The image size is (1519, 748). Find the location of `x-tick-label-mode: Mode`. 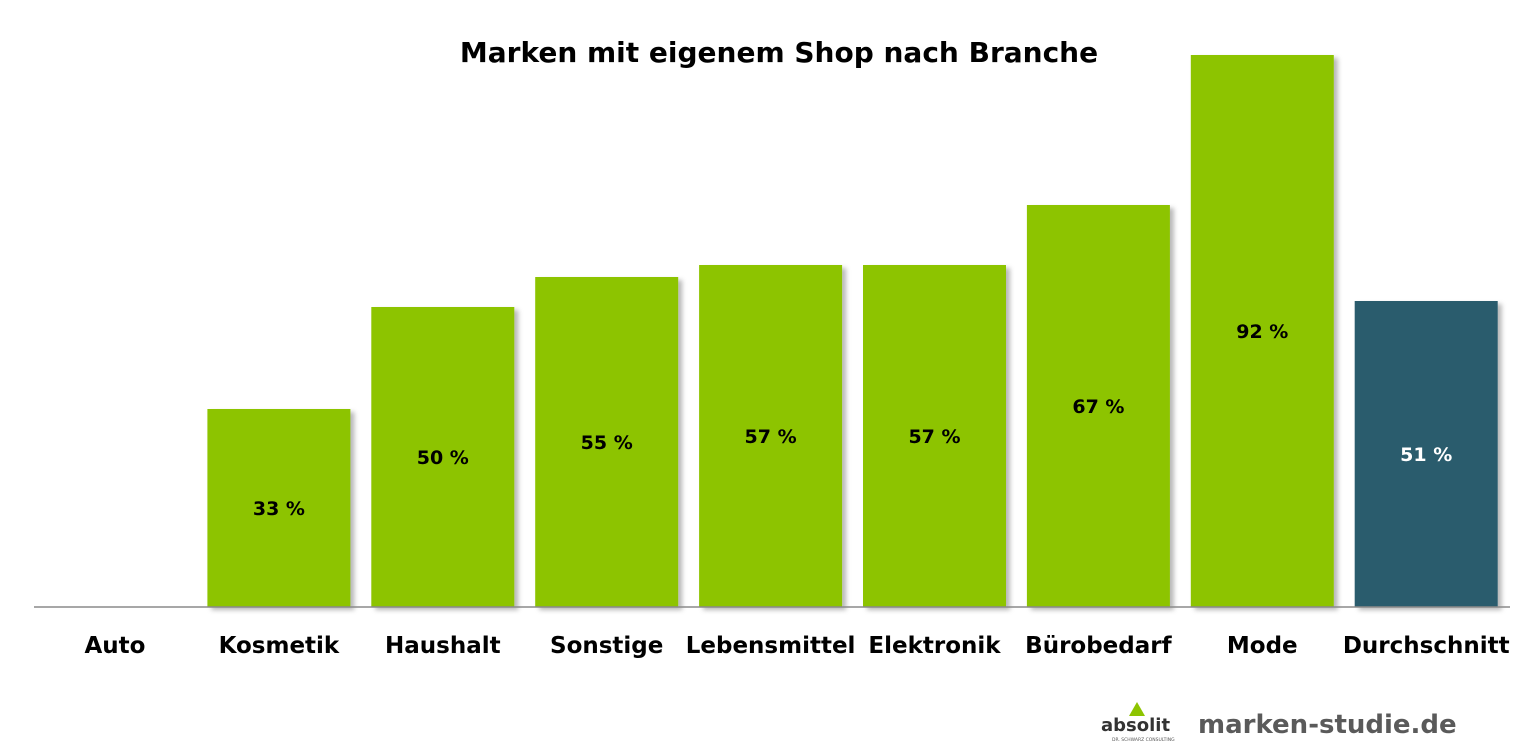

x-tick-label-mode: Mode is located at coordinates (1262, 646).